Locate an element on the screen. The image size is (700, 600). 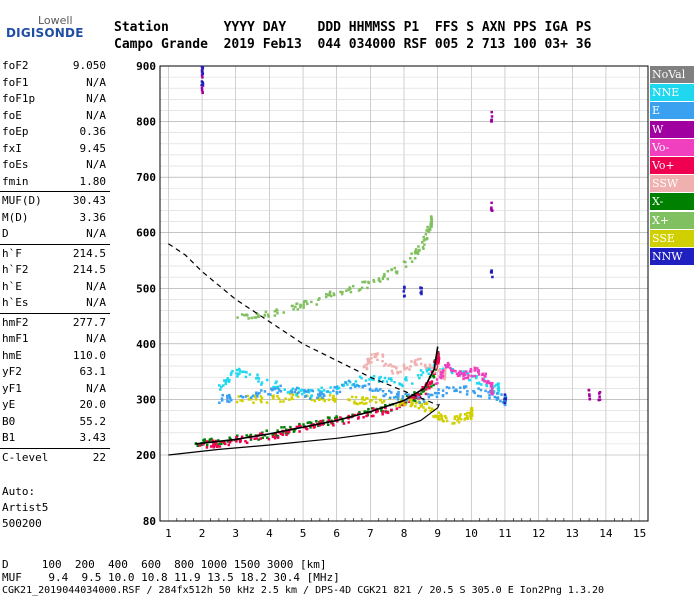
legend-item: SSW is located at coordinates (672, 184).